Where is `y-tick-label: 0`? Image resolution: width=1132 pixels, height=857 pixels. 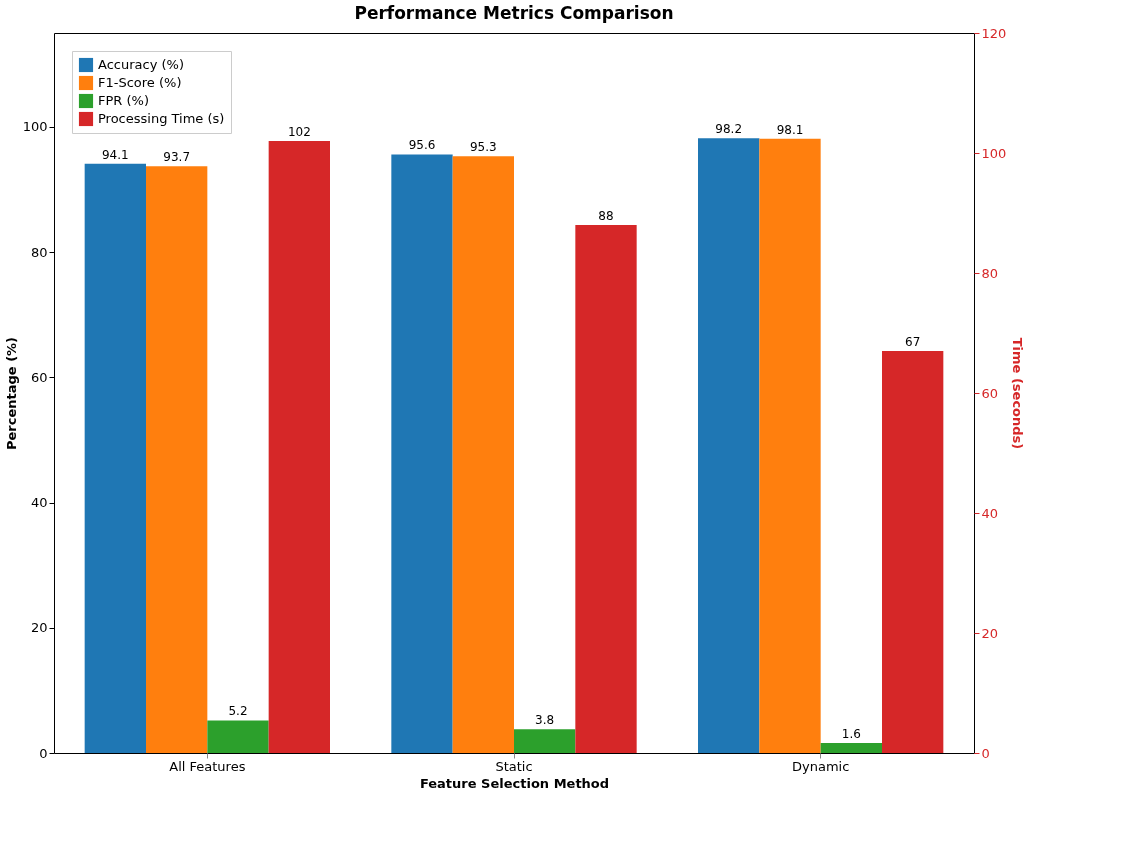 y-tick-label: 0 is located at coordinates (43, 753).